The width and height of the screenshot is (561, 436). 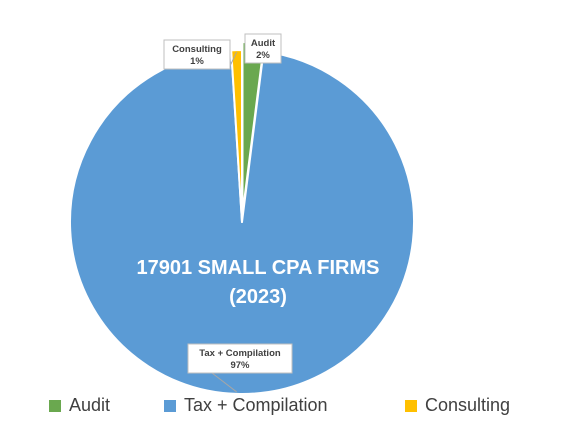 I want to click on leader-line-consulting, so click(x=233, y=59).